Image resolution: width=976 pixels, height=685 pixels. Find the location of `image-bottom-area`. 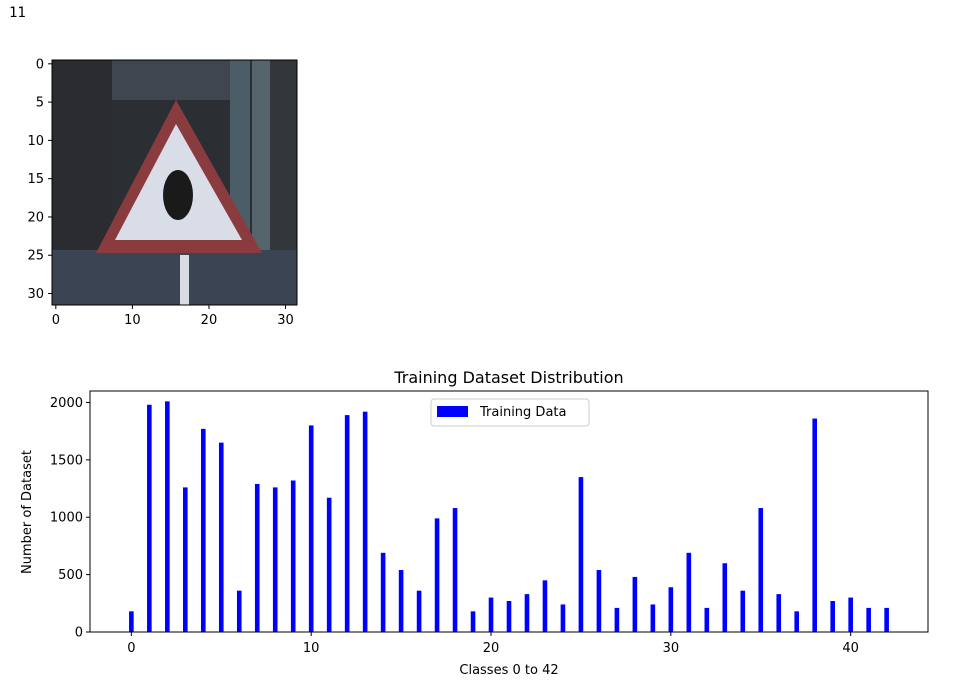

image-bottom-area is located at coordinates (174, 277).